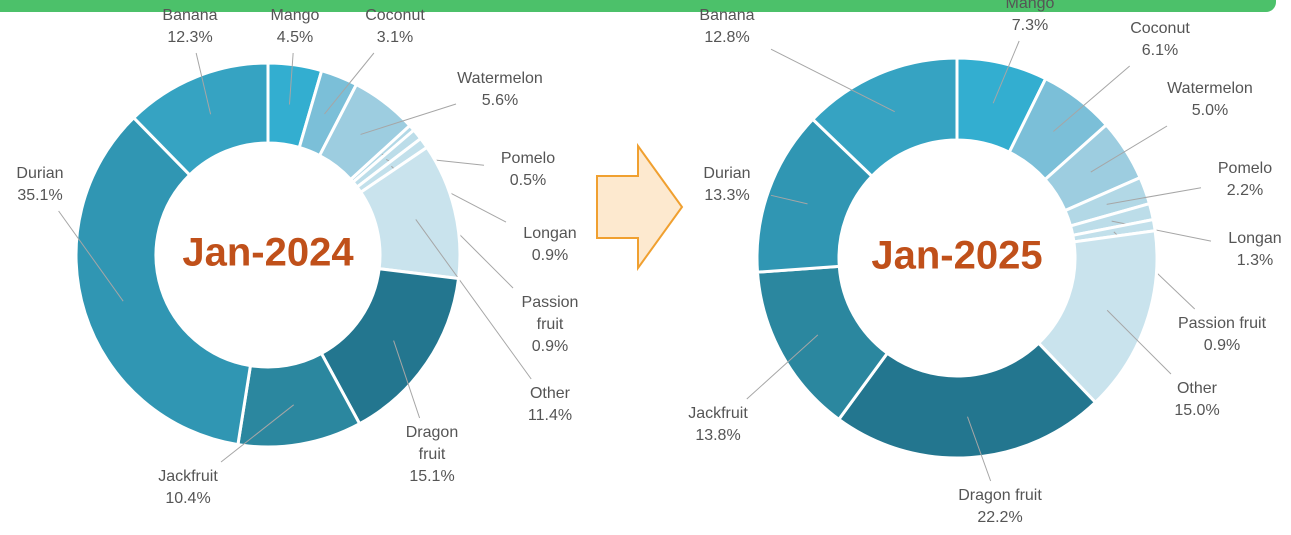 This screenshot has width=1291, height=535. I want to click on data-label: Dragon fruit 22.2%, so click(1000, 506).